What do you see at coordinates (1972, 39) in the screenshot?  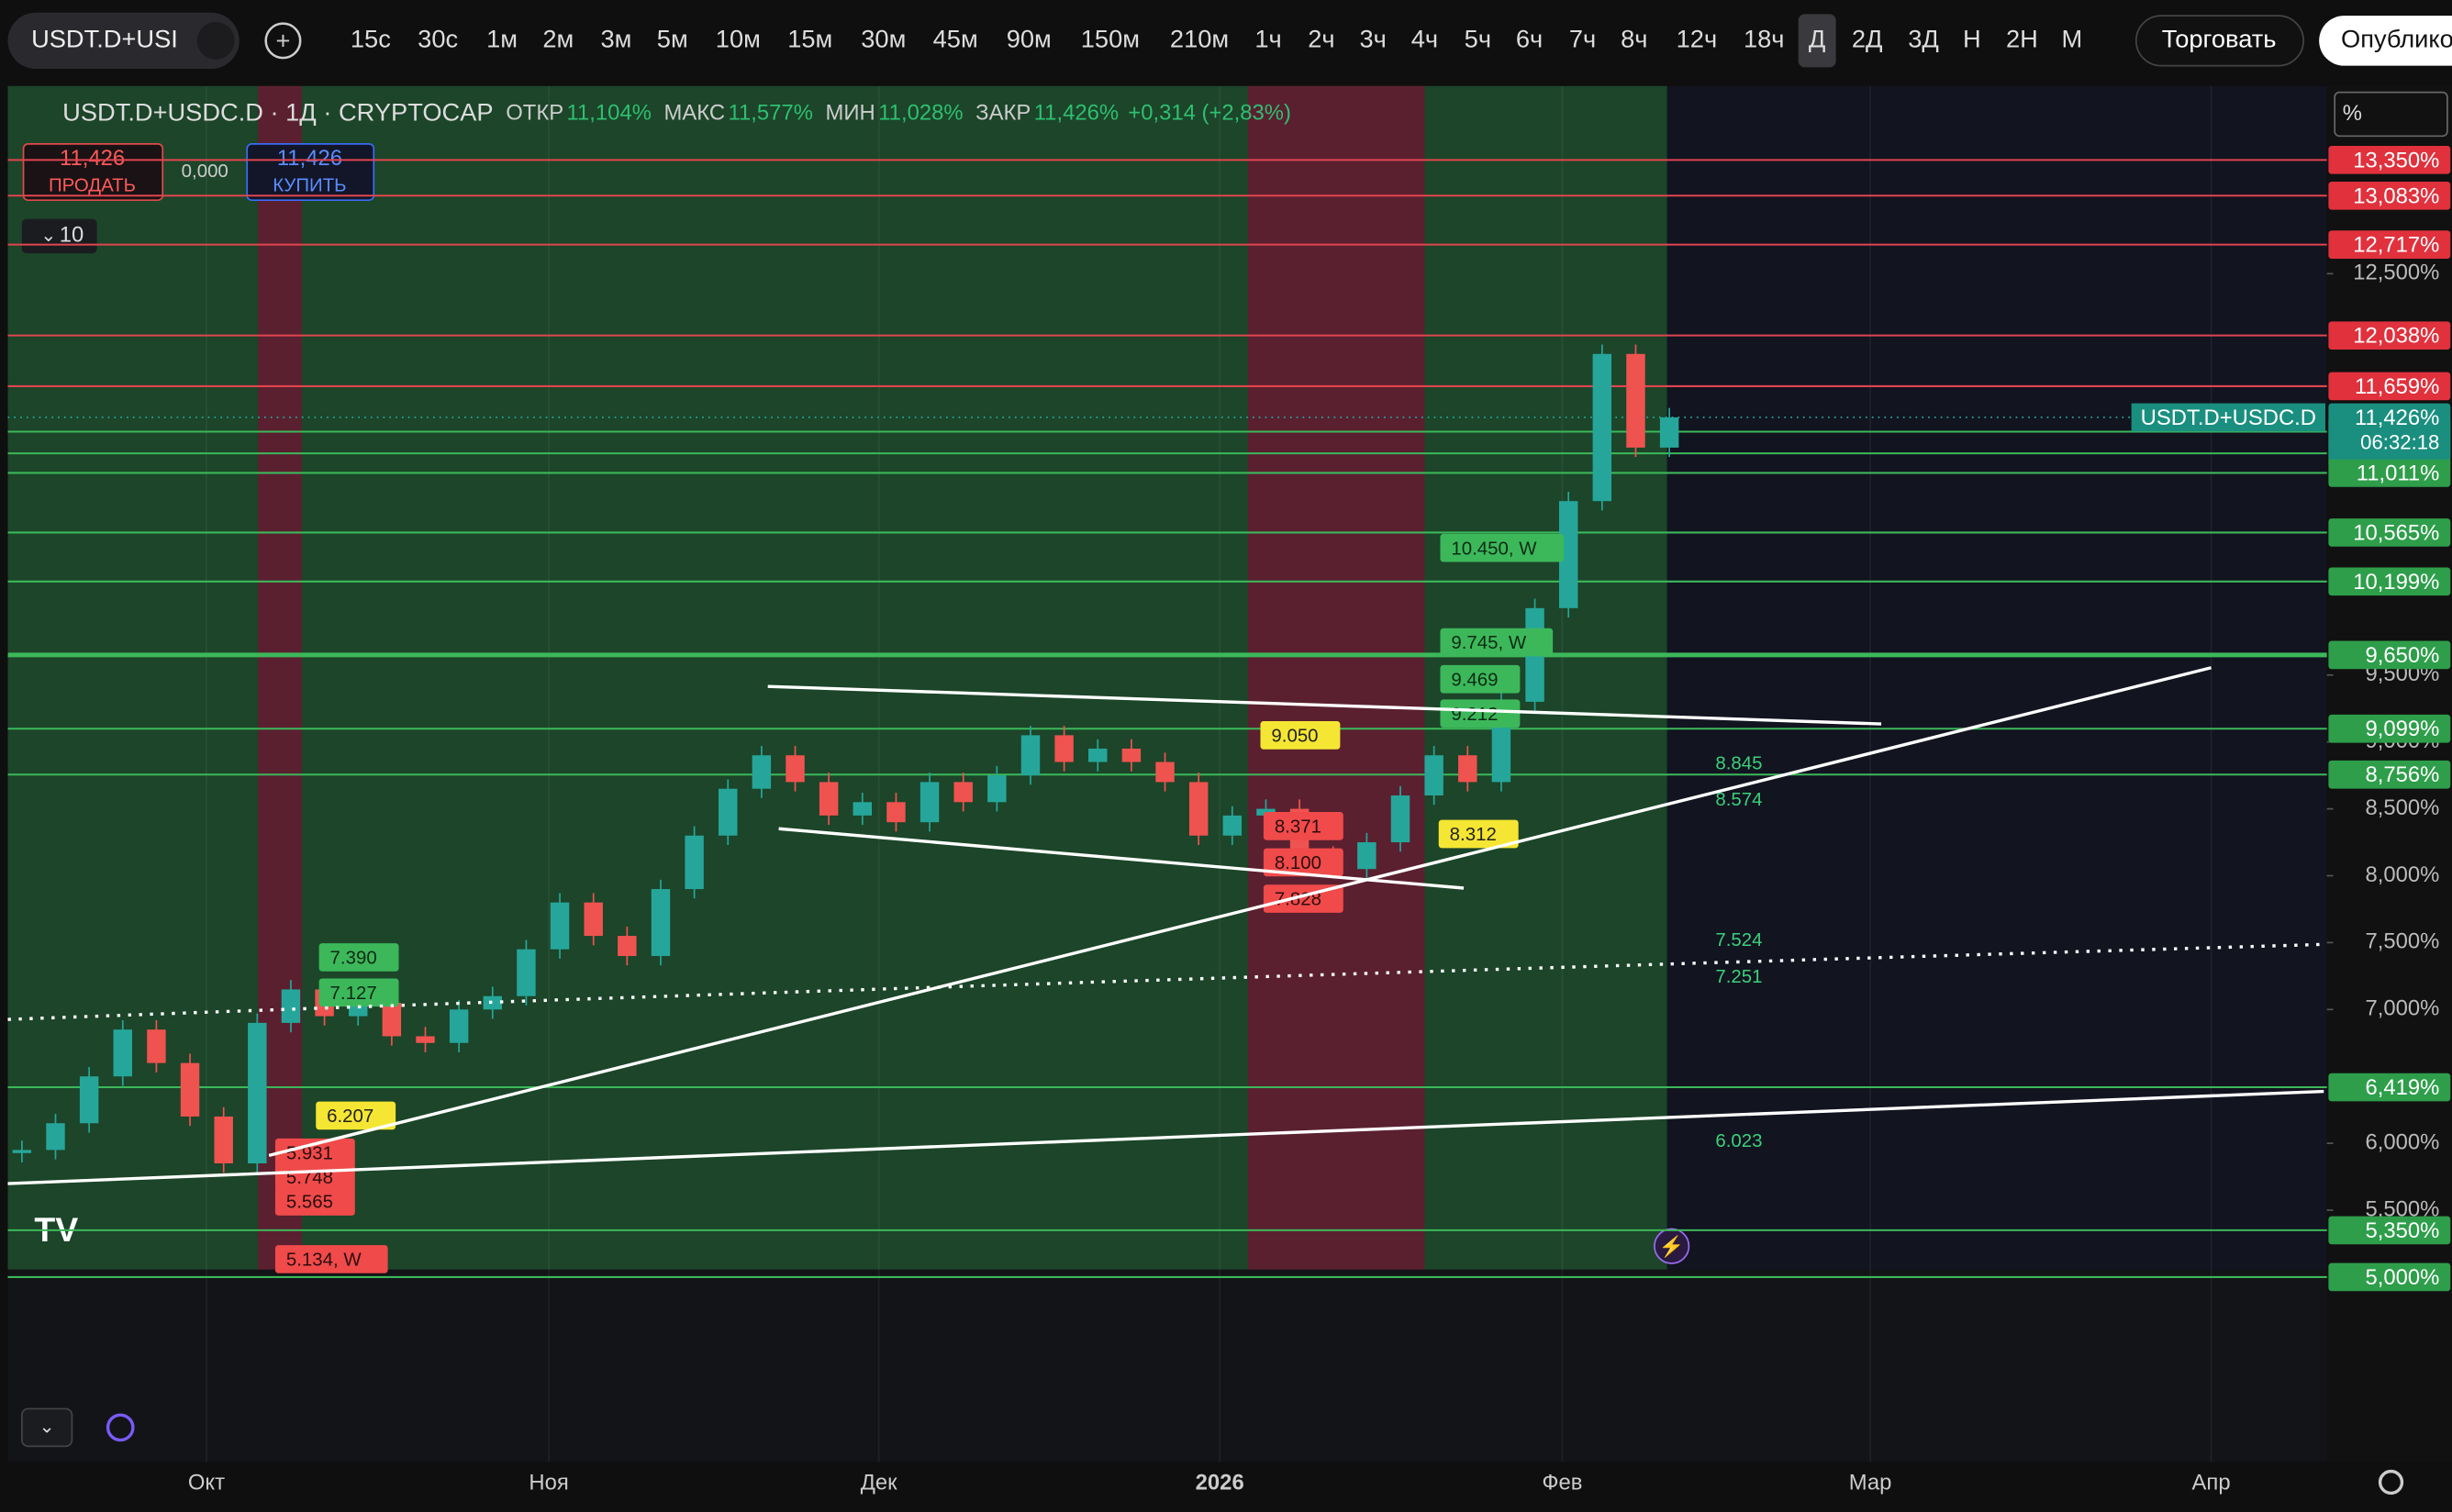 I see `interval: Н` at bounding box center [1972, 39].